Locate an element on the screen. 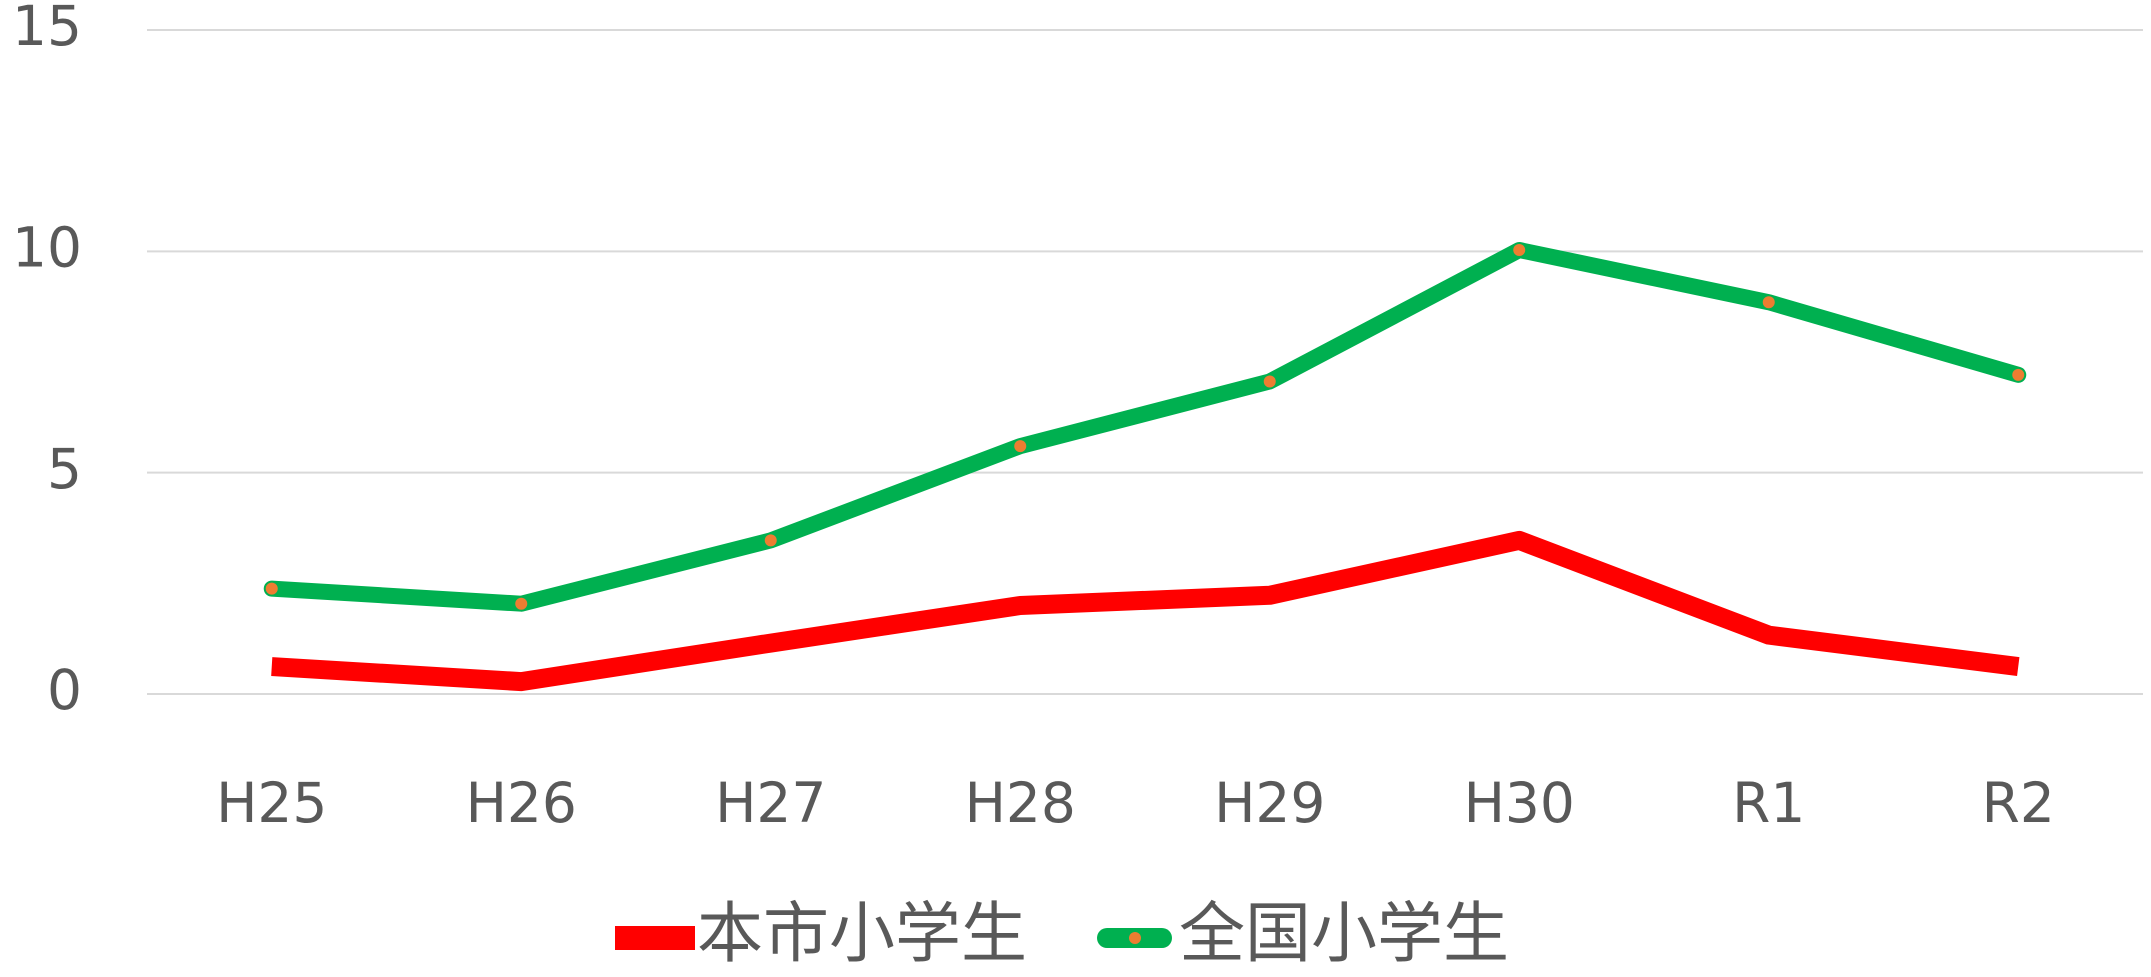  y-tick-label: 5 is located at coordinates (64, 469).